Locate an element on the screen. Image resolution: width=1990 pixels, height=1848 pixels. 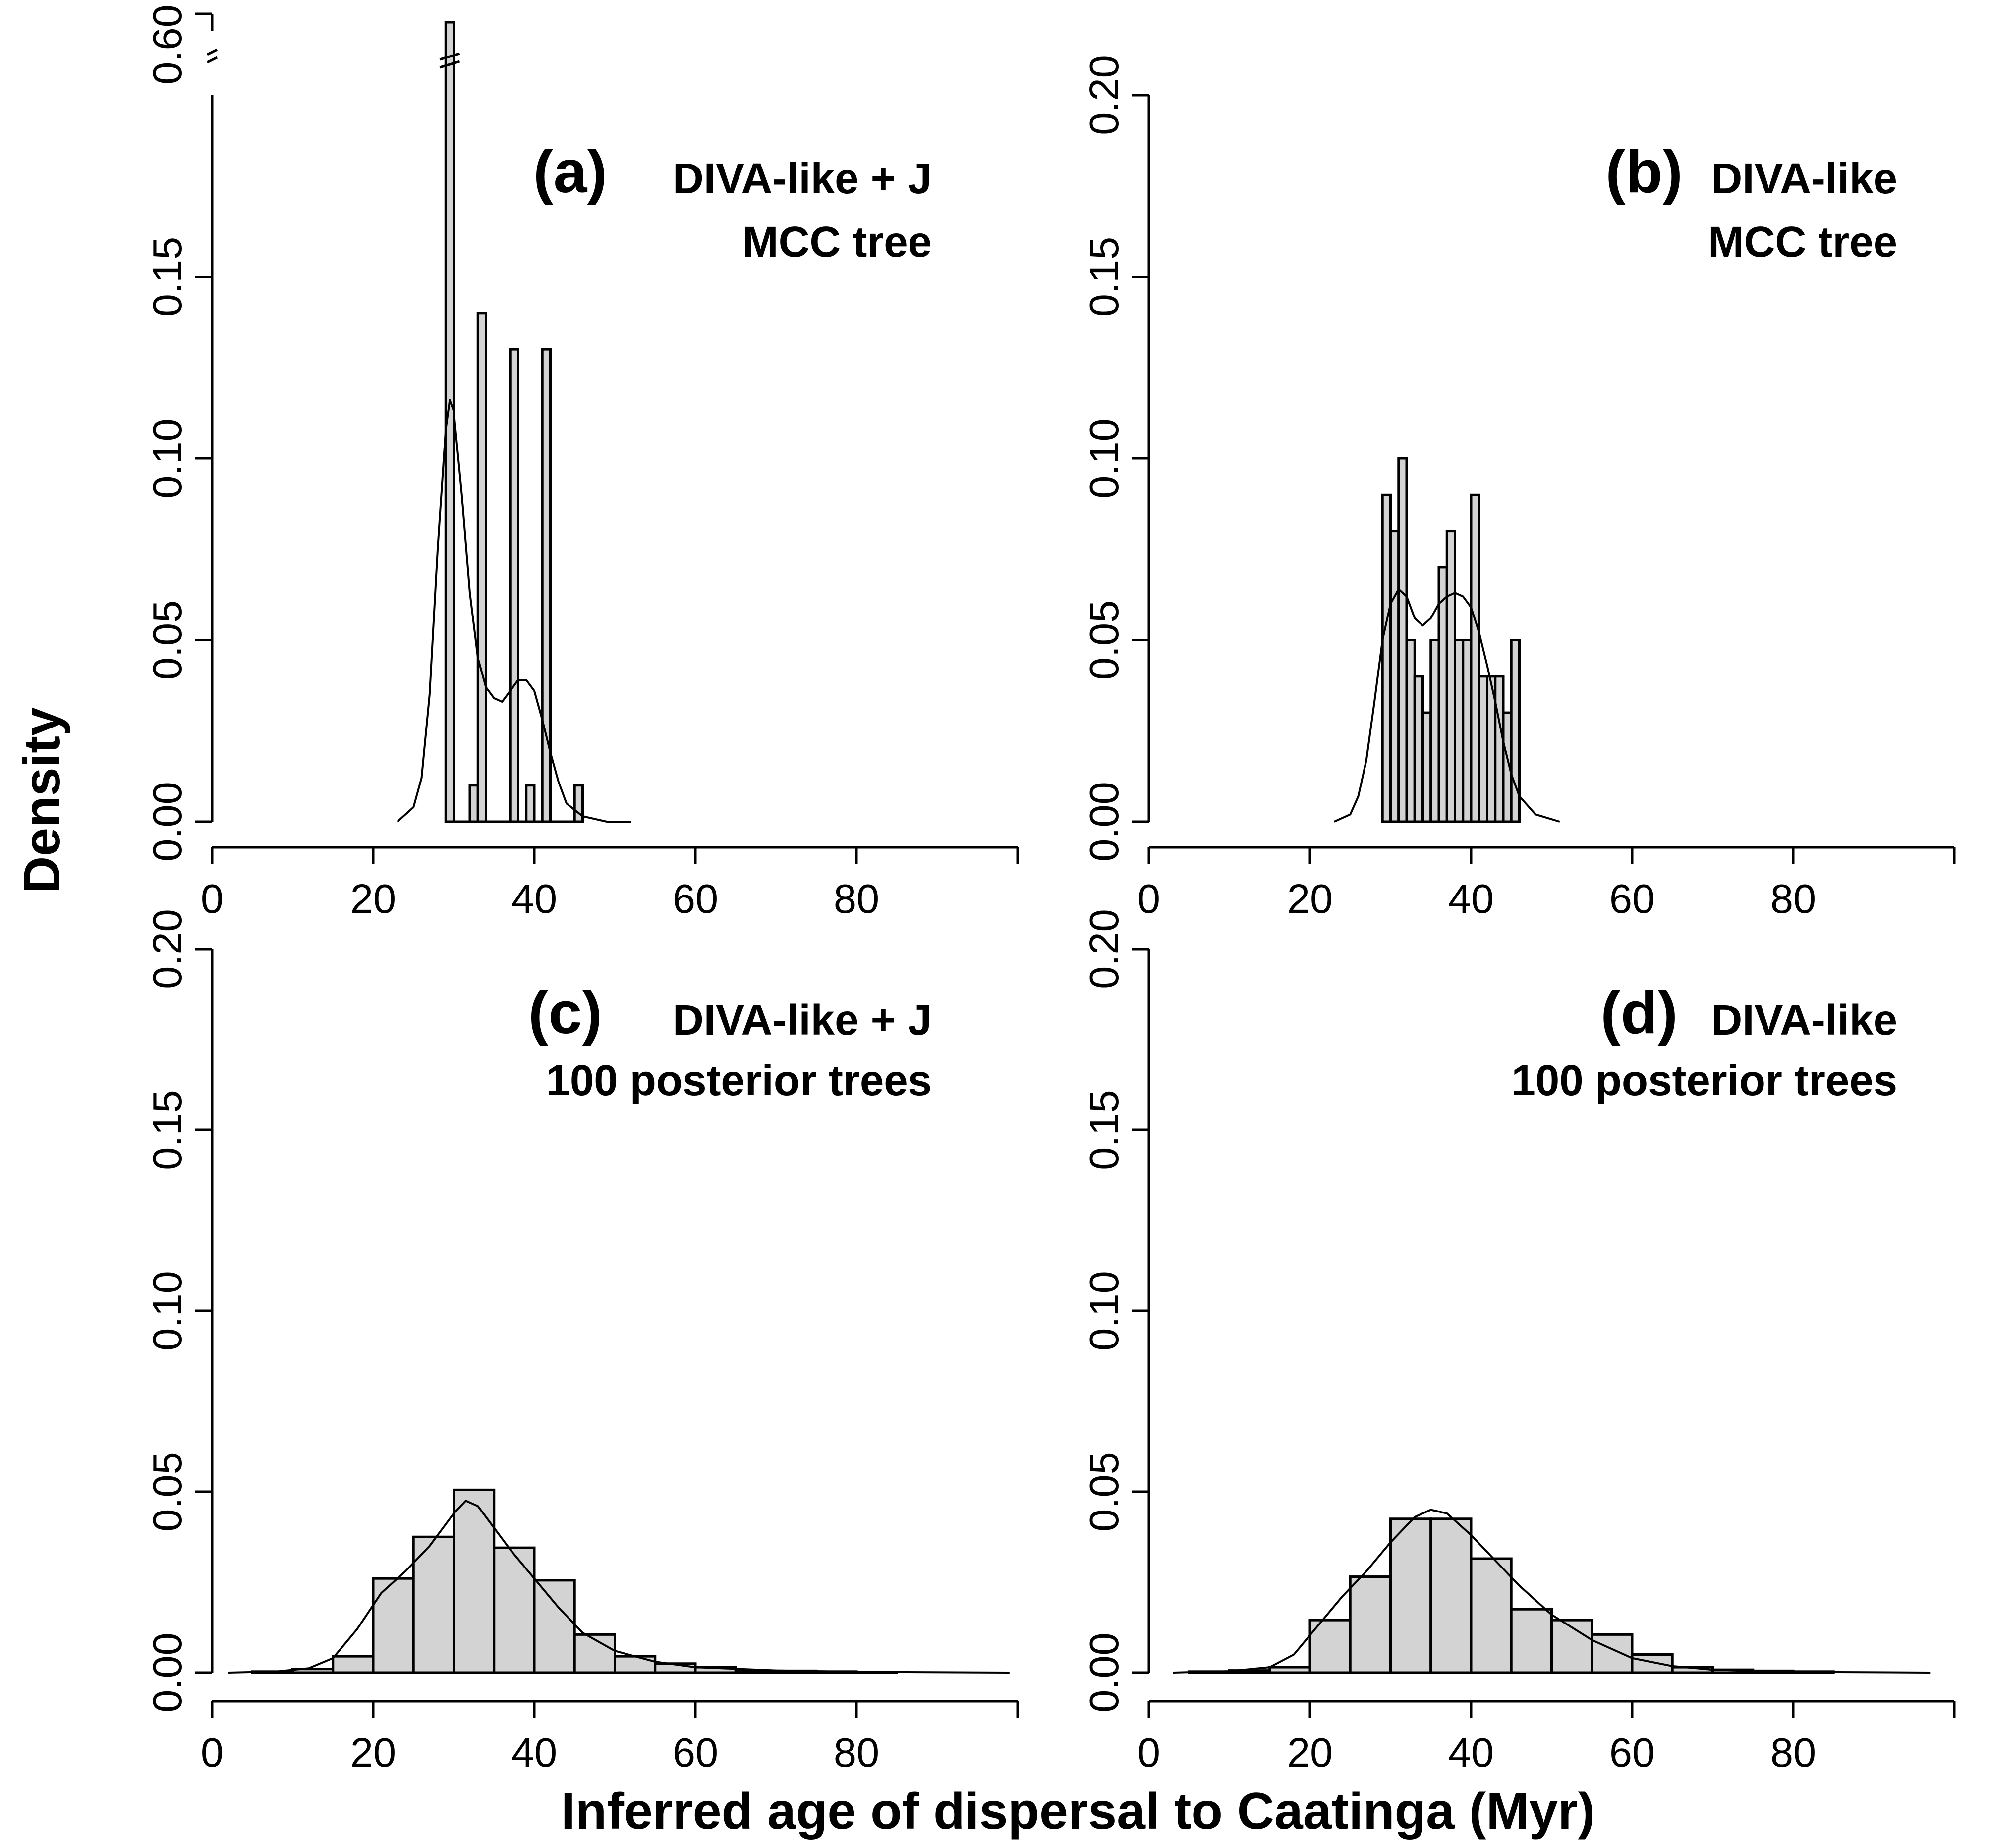
panel-tag: (d) is located at coordinates (1639, 1012).